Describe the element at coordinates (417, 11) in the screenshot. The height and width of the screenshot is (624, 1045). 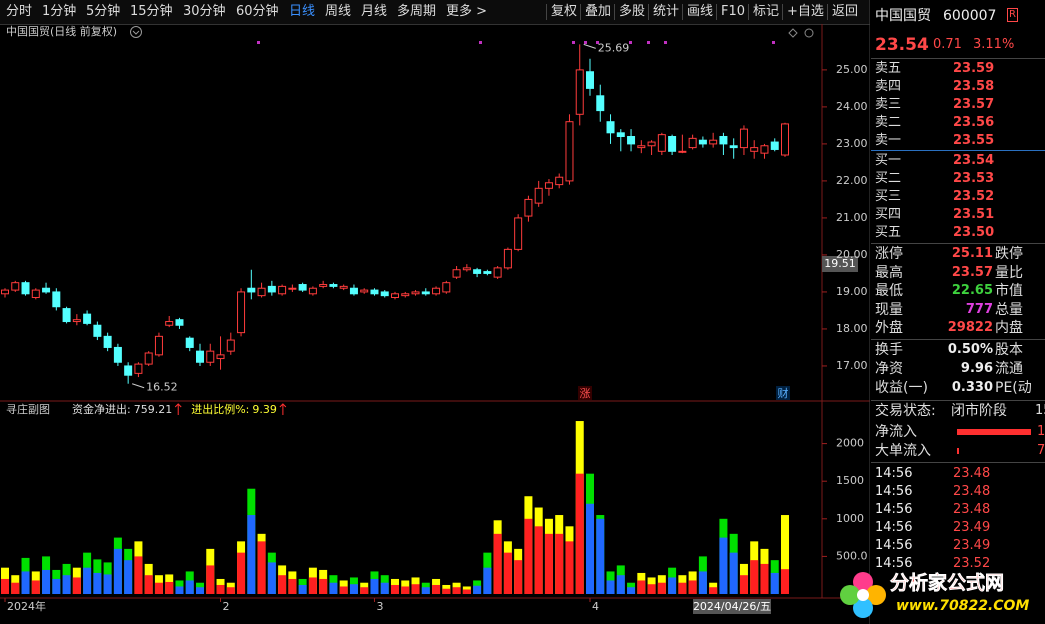
I see `period-tab: 多周期` at that location.